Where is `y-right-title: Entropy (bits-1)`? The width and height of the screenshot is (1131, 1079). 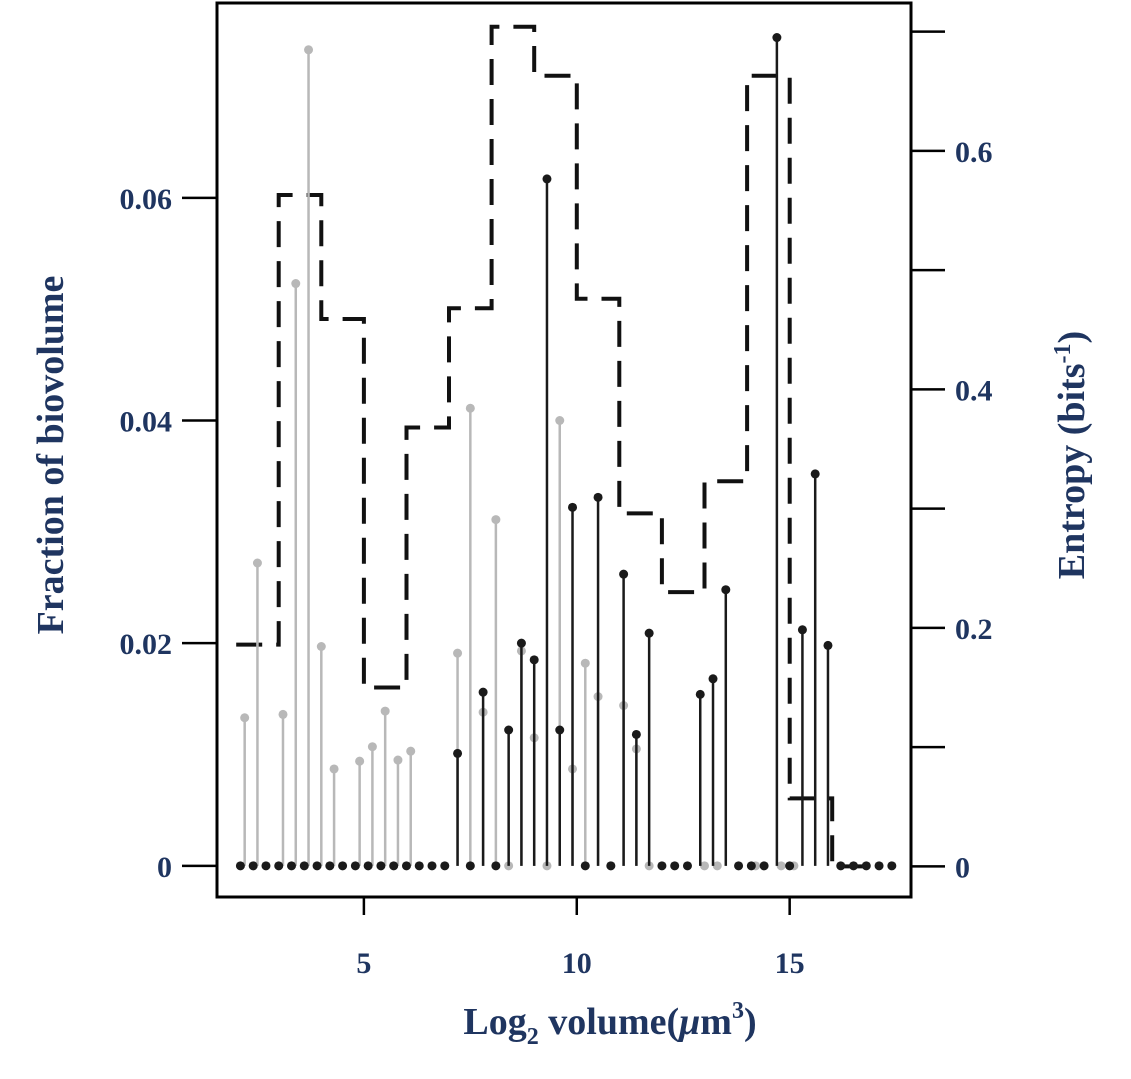
y-right-title: Entropy (bits-1) is located at coordinates (1071, 455).